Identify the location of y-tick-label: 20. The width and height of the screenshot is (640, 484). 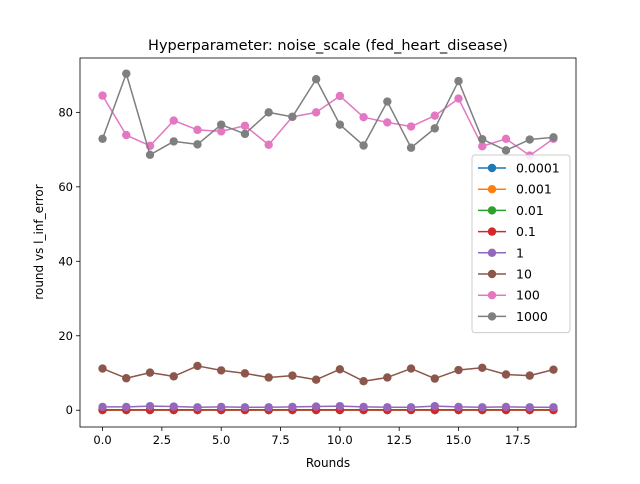
(65, 336).